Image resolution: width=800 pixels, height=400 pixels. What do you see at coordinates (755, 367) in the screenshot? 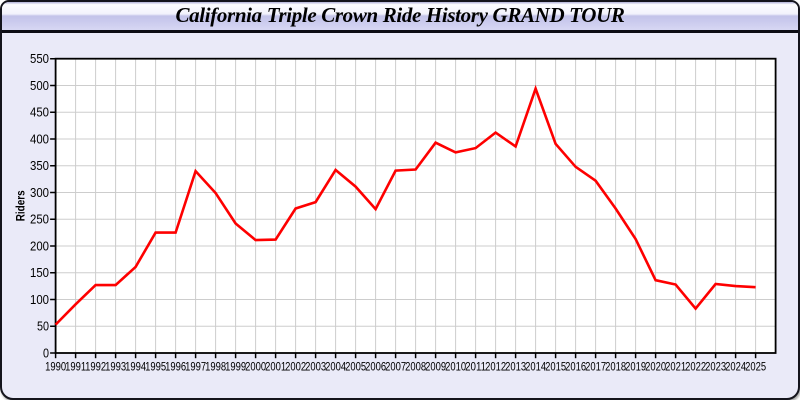
I see `svg-text: 2025` at bounding box center [755, 367].